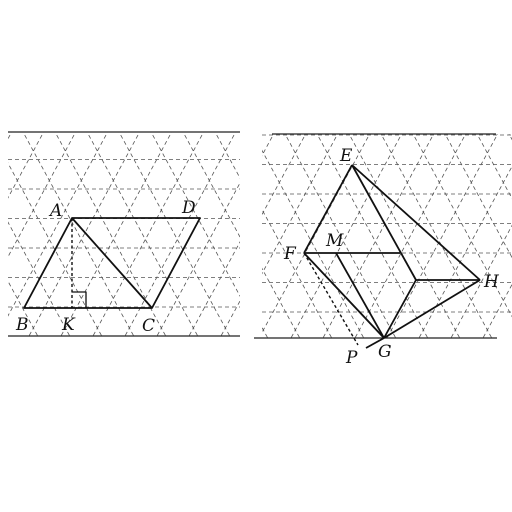 This screenshot has width=512, height=512. What do you see at coordinates (375, 343) in the screenshot?
I see `segment-gp` at bounding box center [375, 343].